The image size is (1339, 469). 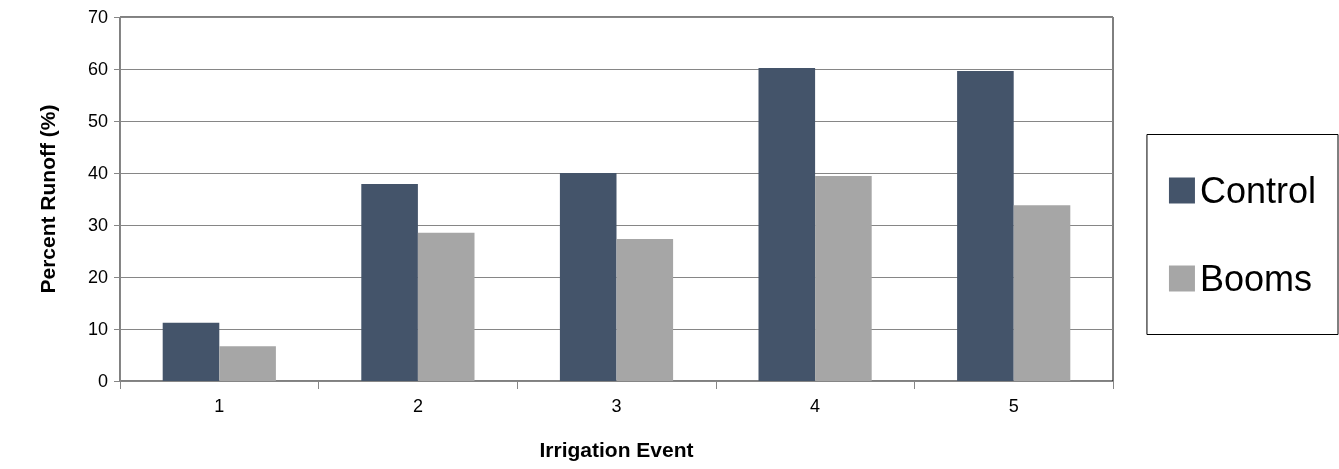 What do you see at coordinates (219, 406) in the screenshot?
I see `x-tick-label: 1` at bounding box center [219, 406].